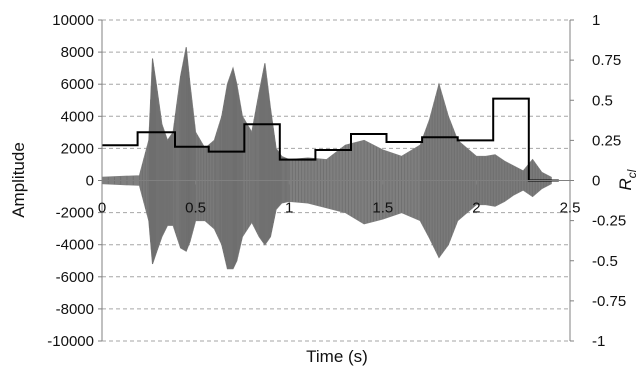 The image size is (644, 370). Describe the element at coordinates (596, 20) in the screenshot. I see `y2-tick-label: 1` at that location.